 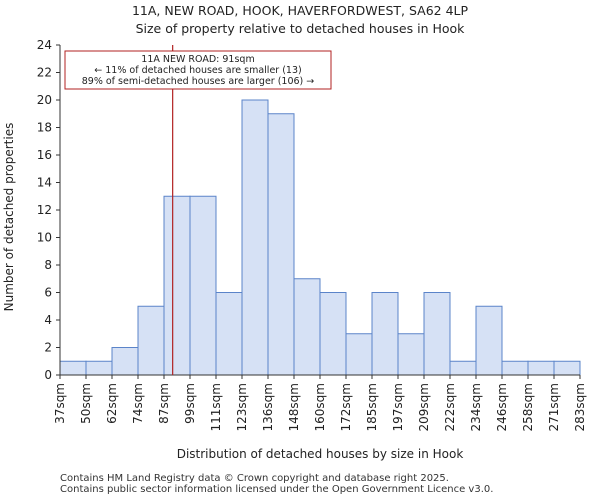 What do you see at coordinates (9, 217) in the screenshot?
I see `y-axis-label: Number of detached properties` at bounding box center [9, 217].